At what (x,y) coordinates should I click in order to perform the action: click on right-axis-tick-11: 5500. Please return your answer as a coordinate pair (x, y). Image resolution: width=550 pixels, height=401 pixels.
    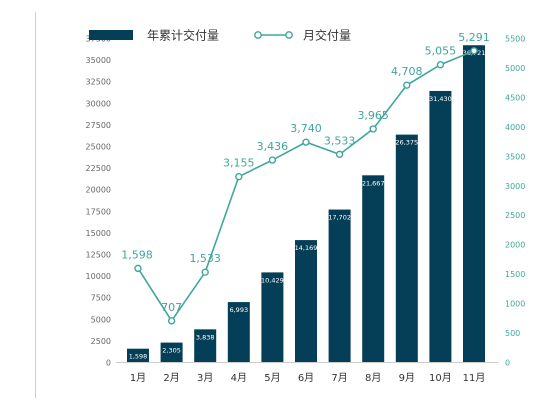
    Looking at the image, I should click on (515, 39).